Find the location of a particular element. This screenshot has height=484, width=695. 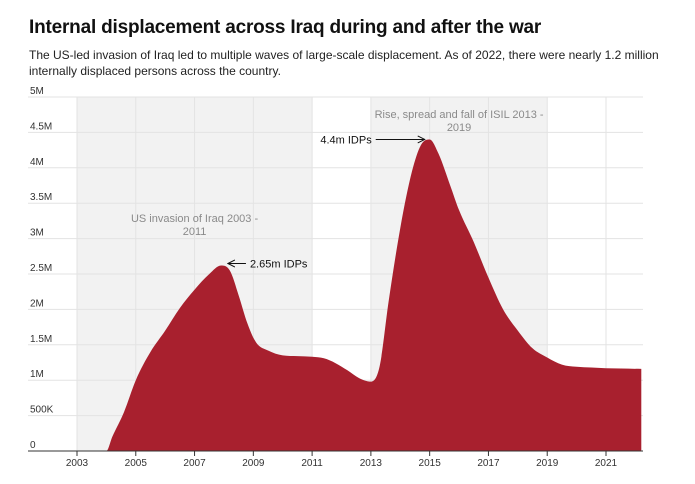

period-band-label-0-line2: 2011 is located at coordinates (195, 232).